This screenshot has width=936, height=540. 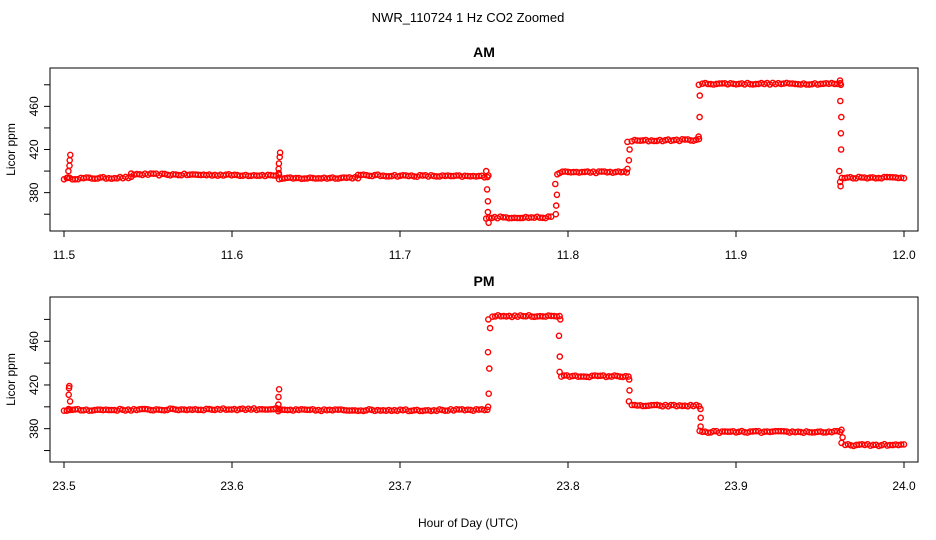 What do you see at coordinates (64, 486) in the screenshot?
I see `x-tick-label: 23.5` at bounding box center [64, 486].